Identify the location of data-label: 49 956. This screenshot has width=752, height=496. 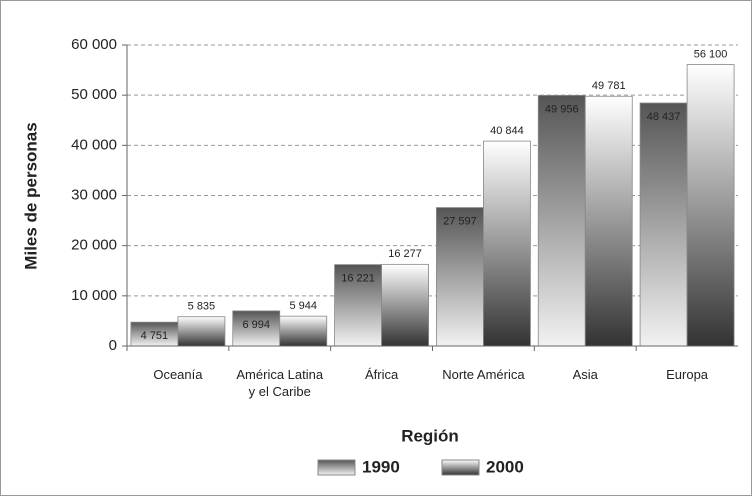
(562, 109).